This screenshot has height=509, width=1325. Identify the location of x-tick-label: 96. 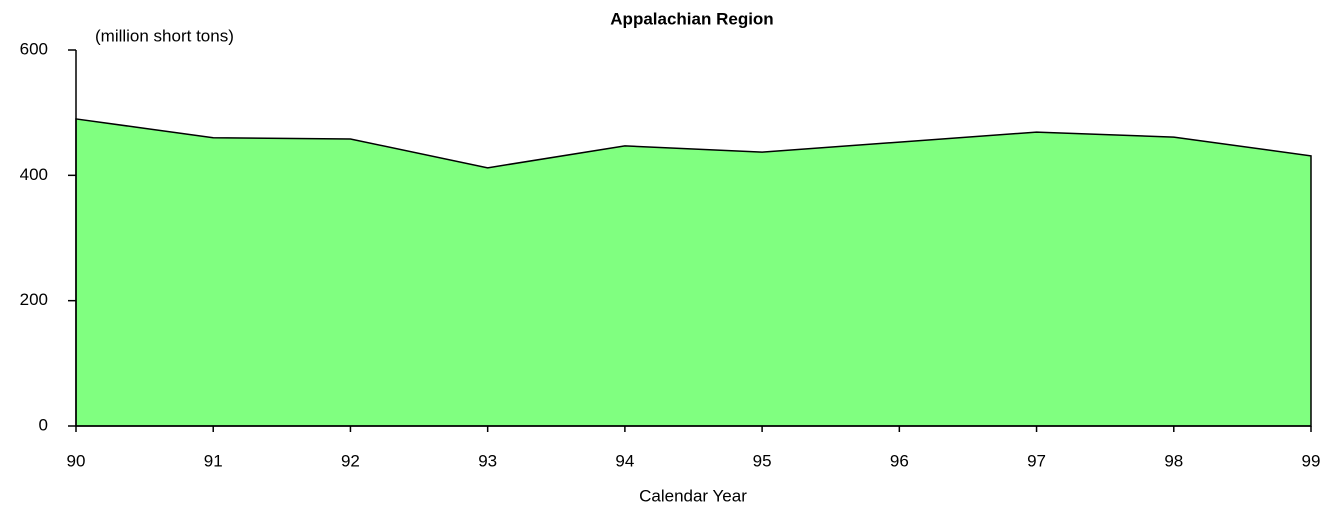
(899, 460).